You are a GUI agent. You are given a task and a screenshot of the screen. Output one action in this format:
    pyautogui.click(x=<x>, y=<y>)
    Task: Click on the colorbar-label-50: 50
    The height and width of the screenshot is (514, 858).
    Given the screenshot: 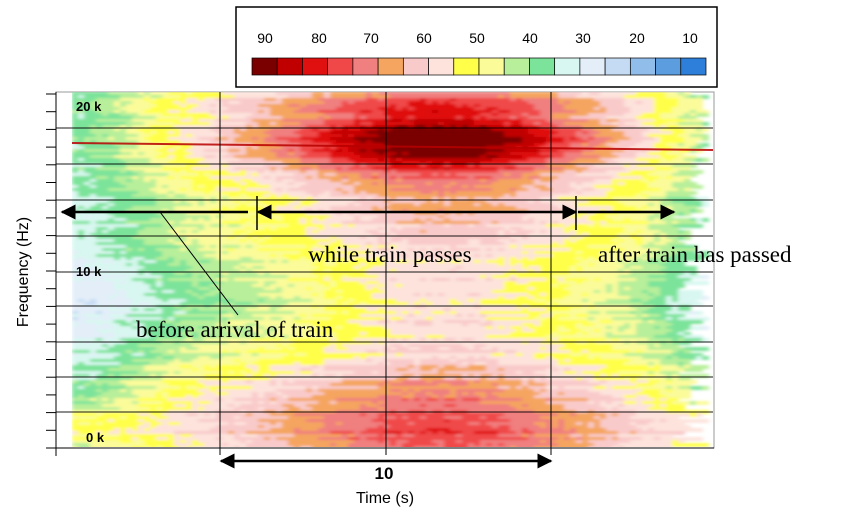 What is the action you would take?
    pyautogui.click(x=477, y=38)
    